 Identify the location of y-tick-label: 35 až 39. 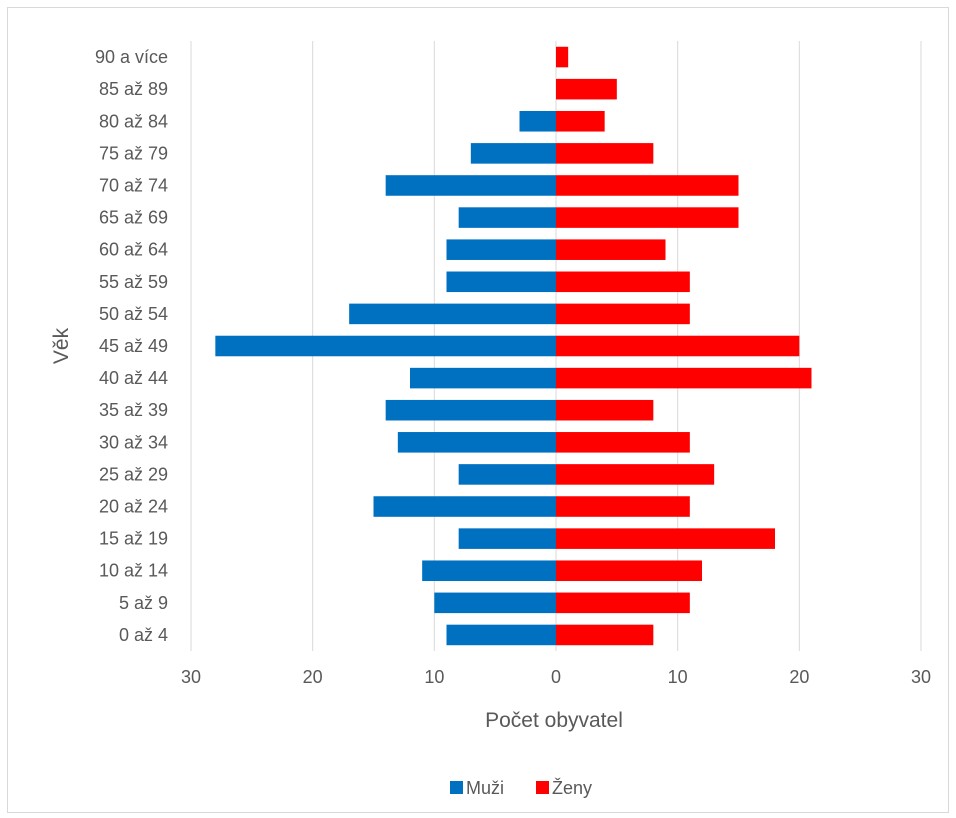
(133, 410).